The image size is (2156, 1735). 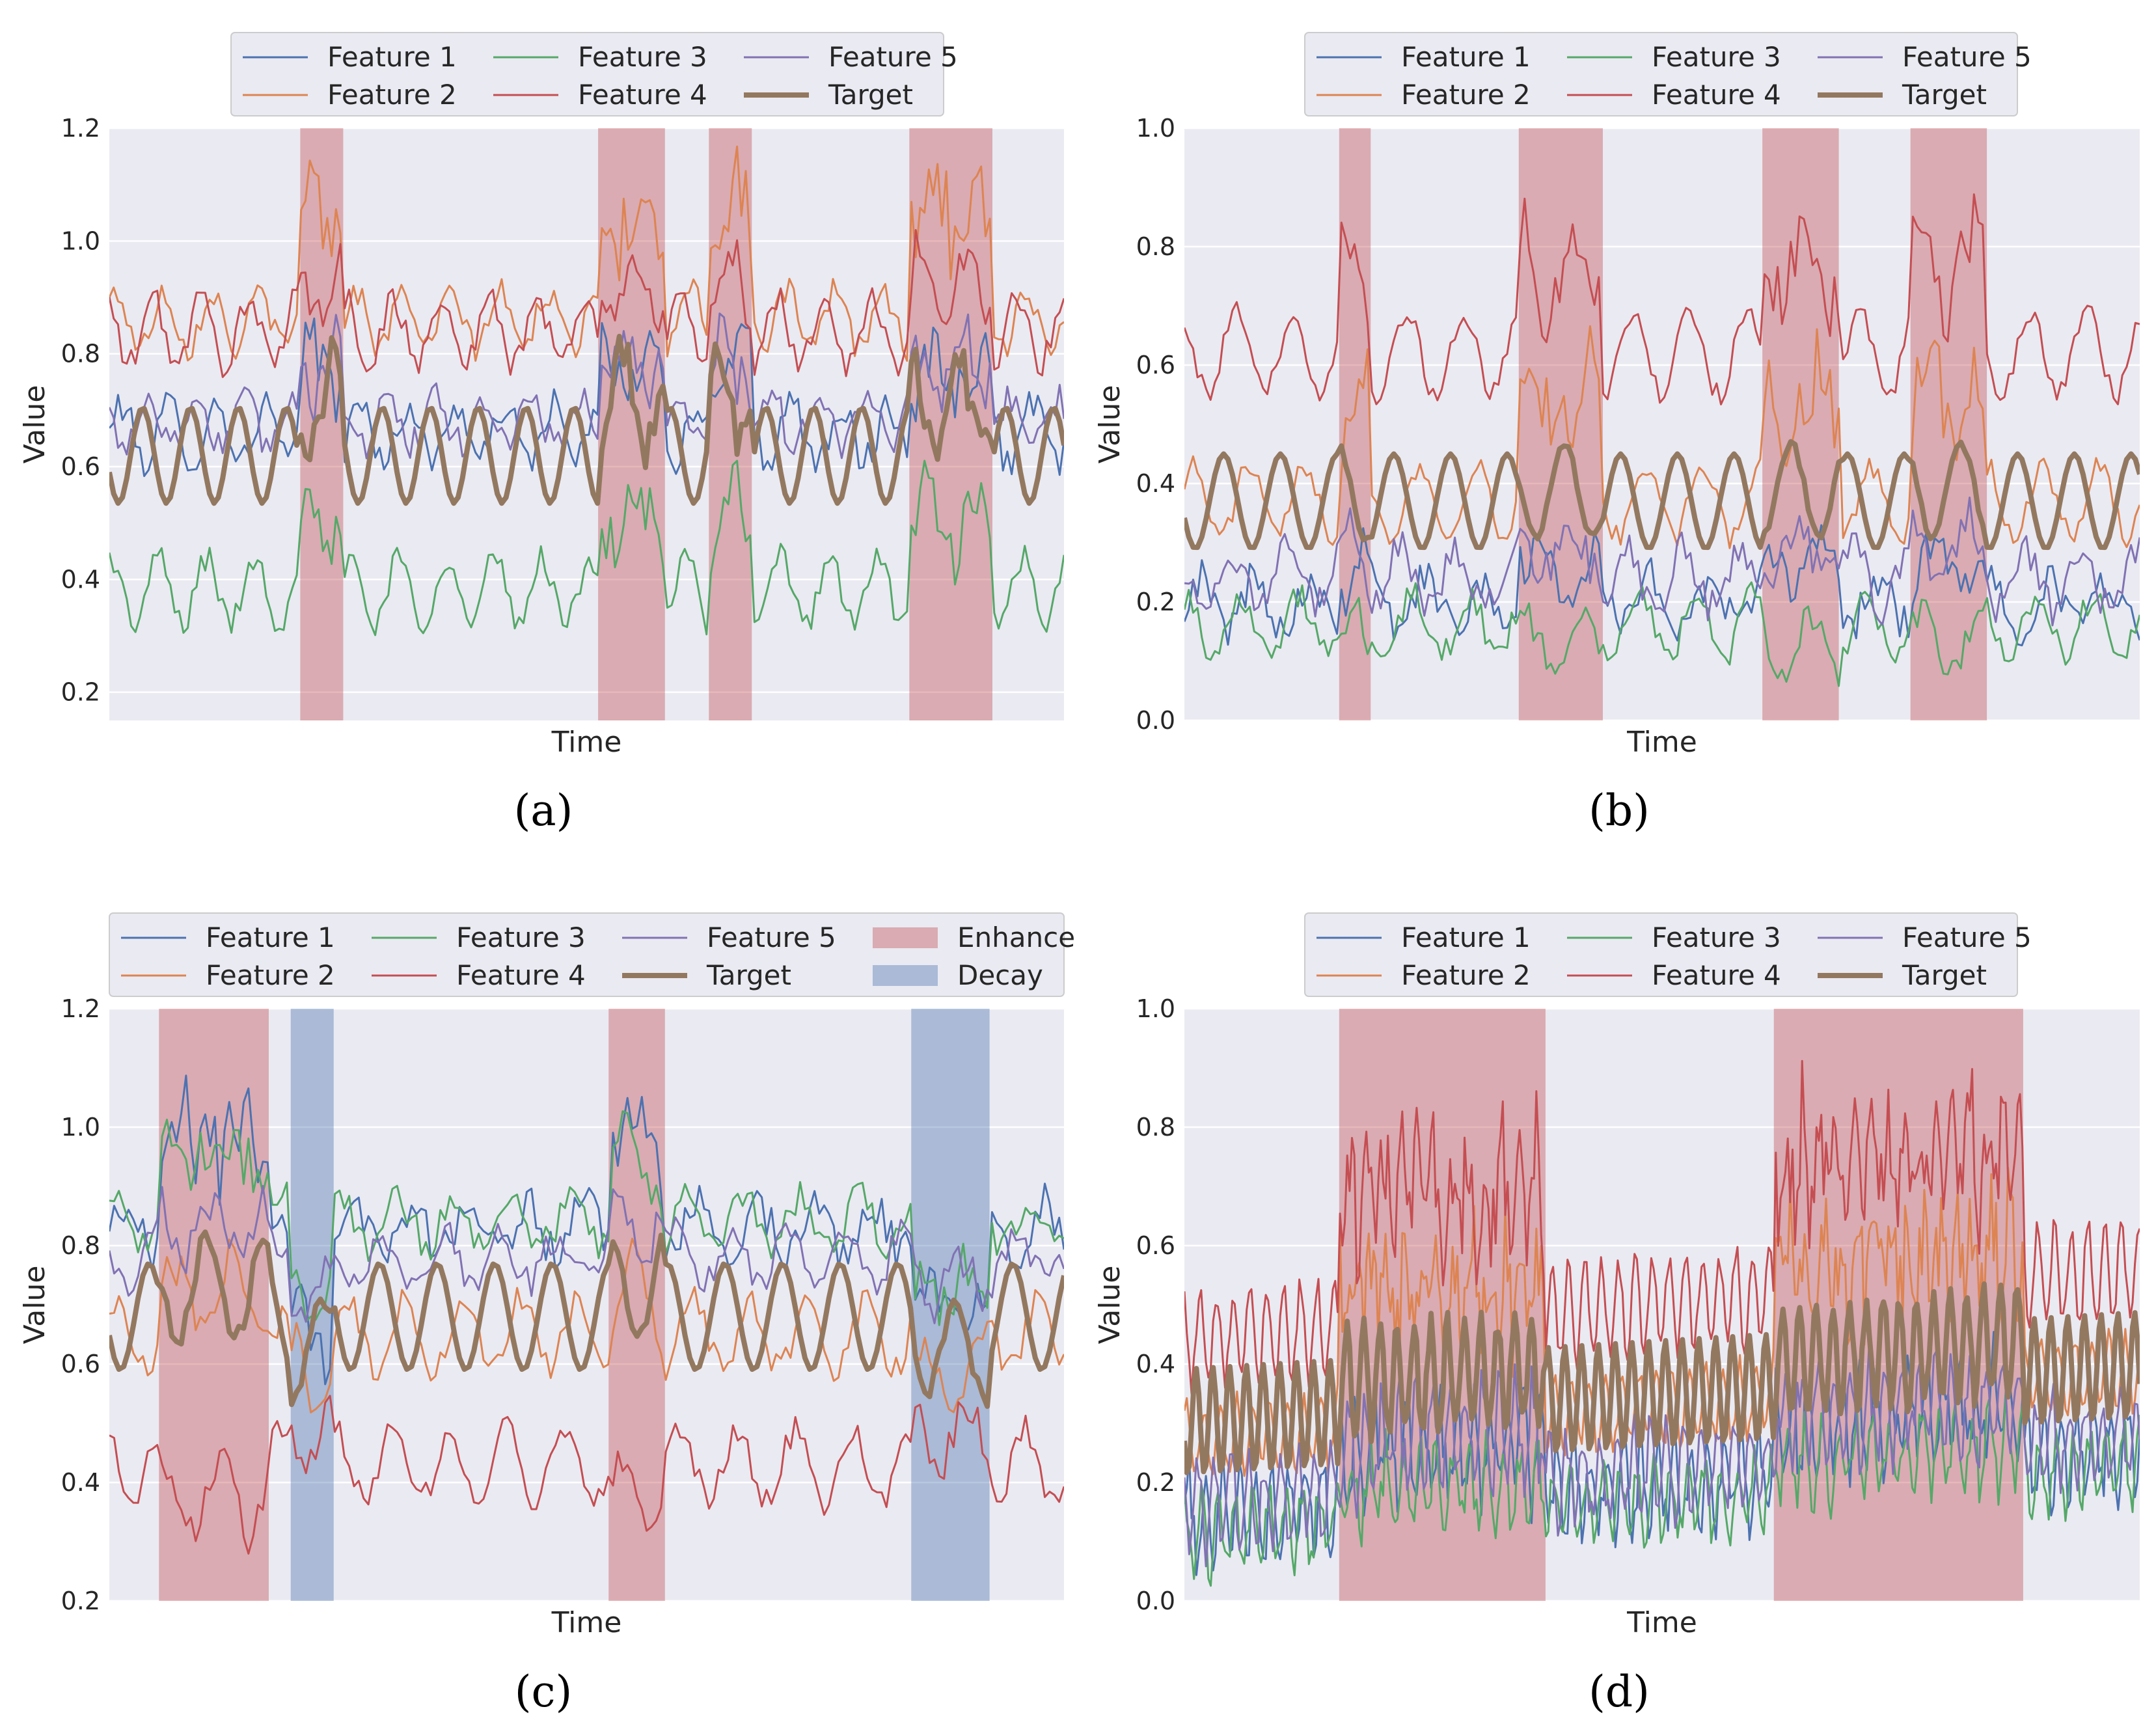 I want to click on panel-caption: (b), so click(x=1620, y=811).